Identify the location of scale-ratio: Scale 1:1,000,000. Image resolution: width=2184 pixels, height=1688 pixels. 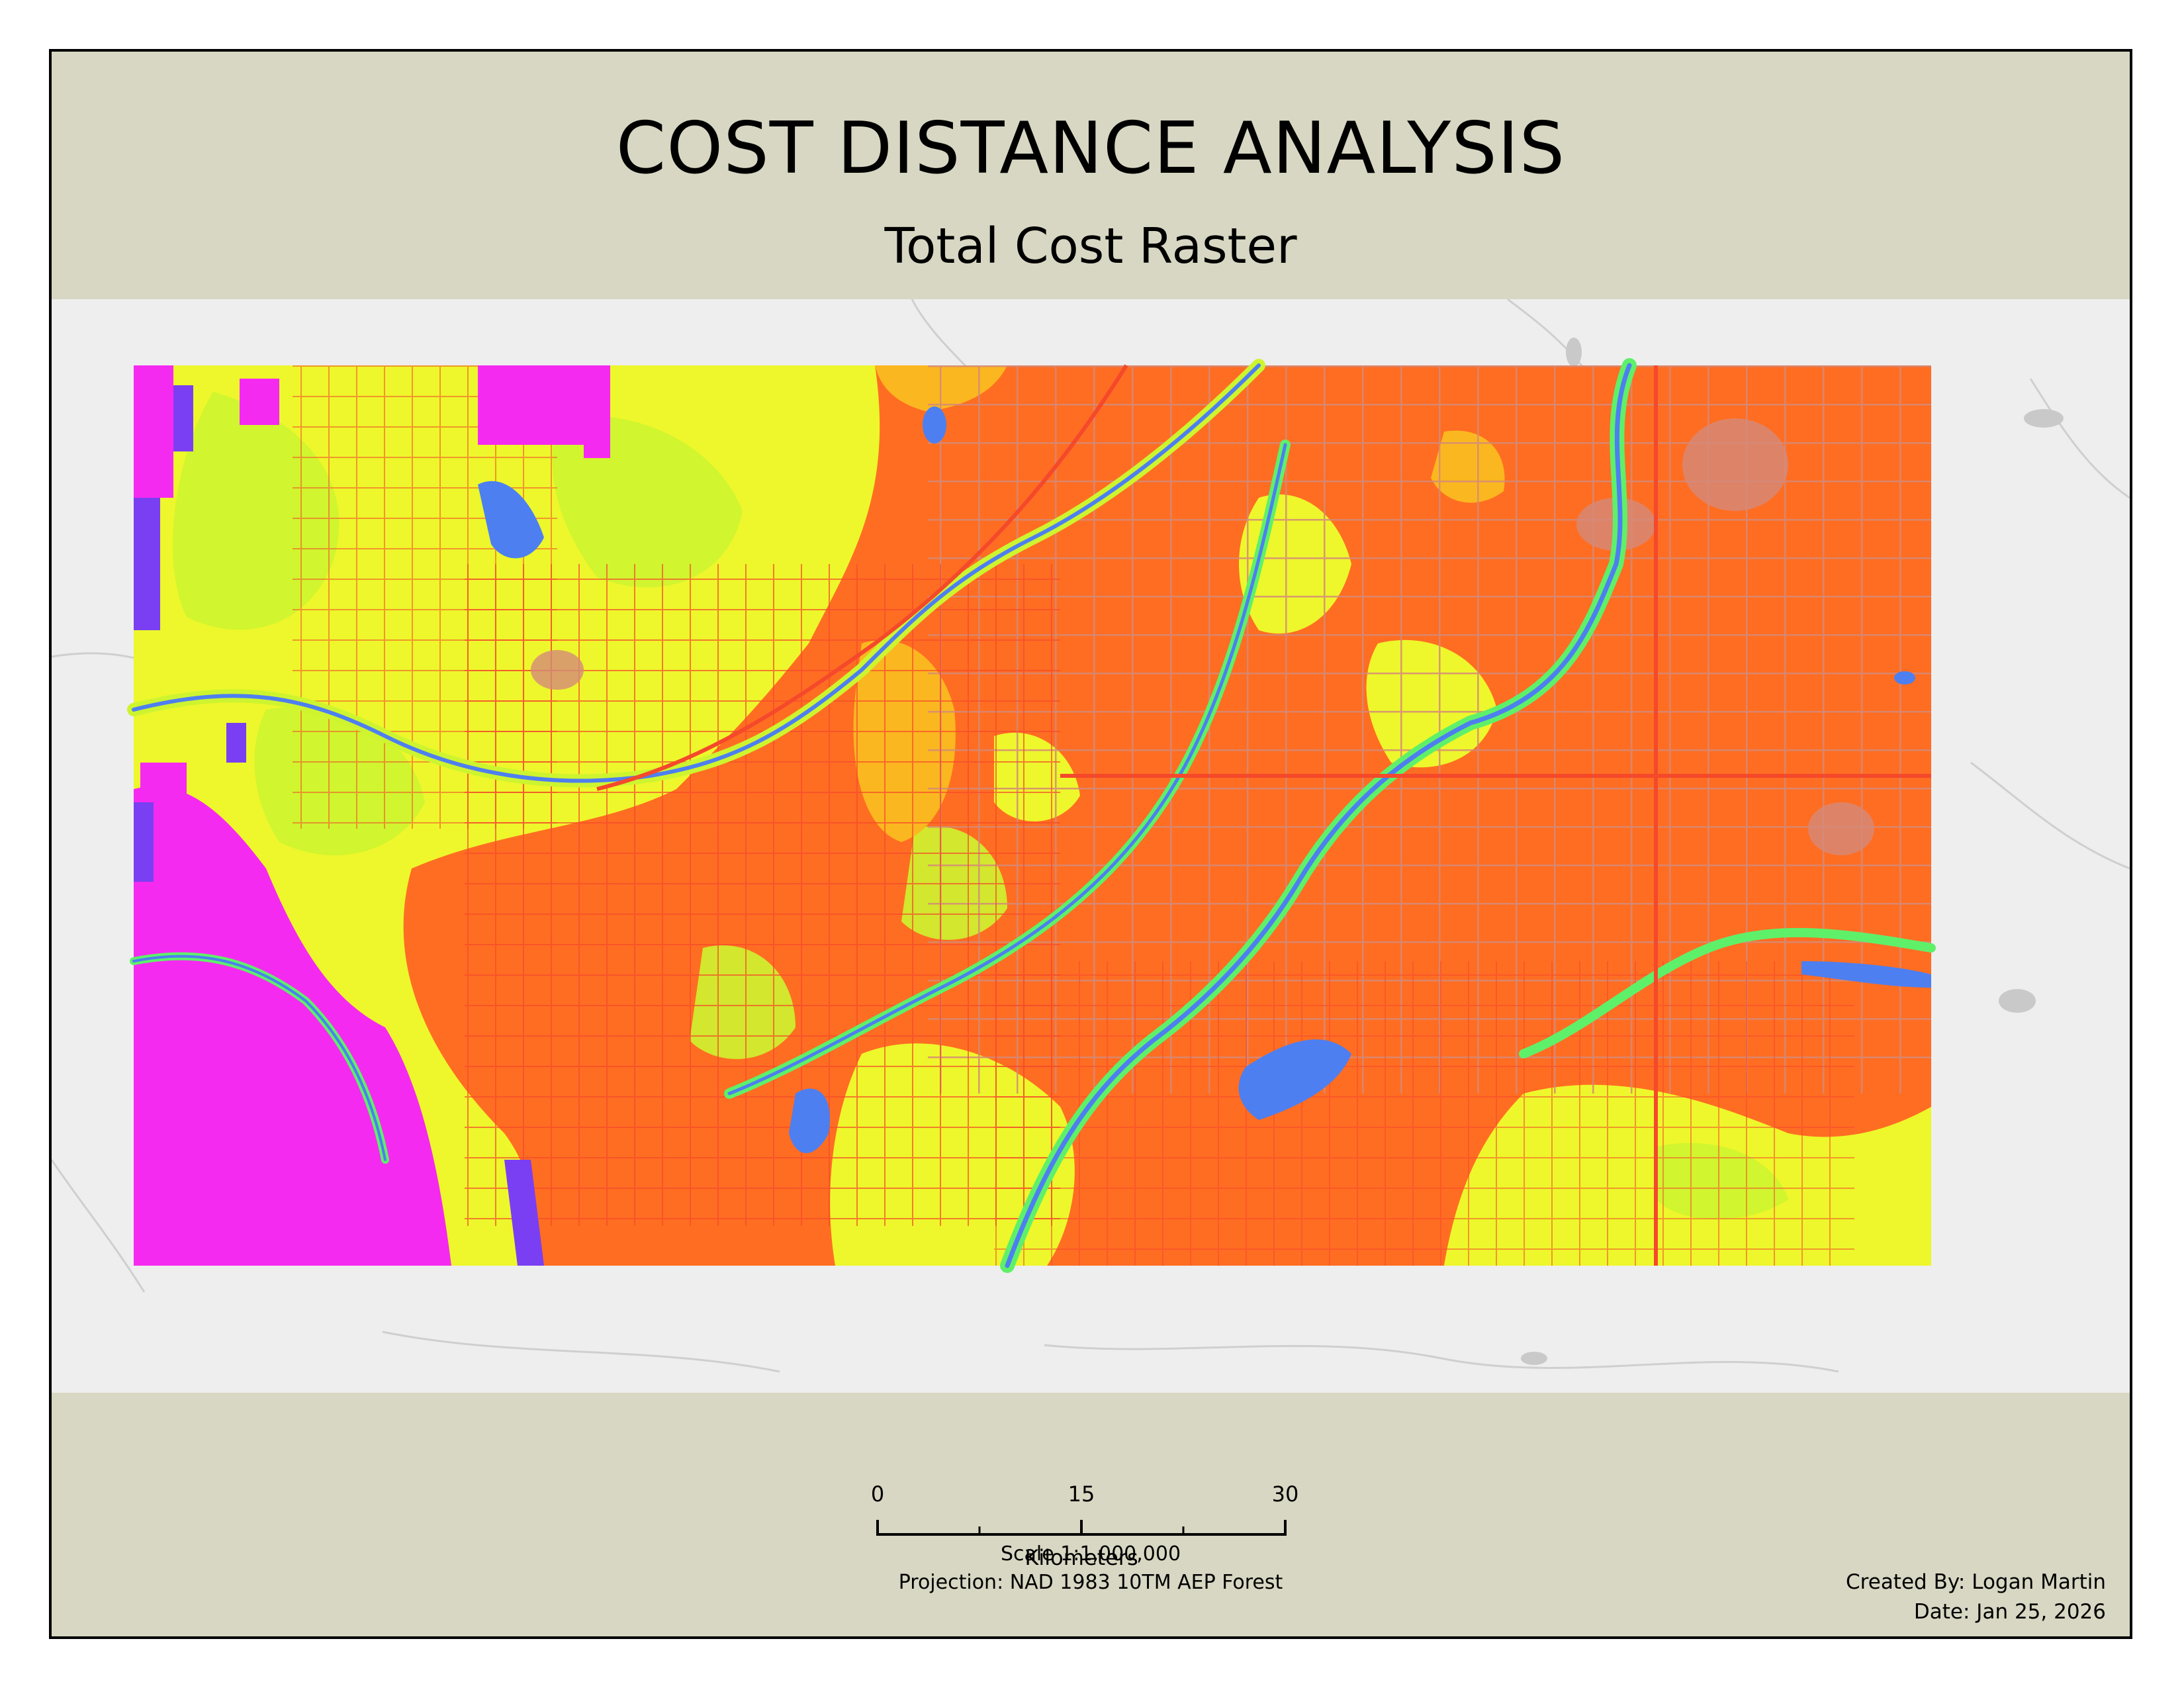
(1090, 1554).